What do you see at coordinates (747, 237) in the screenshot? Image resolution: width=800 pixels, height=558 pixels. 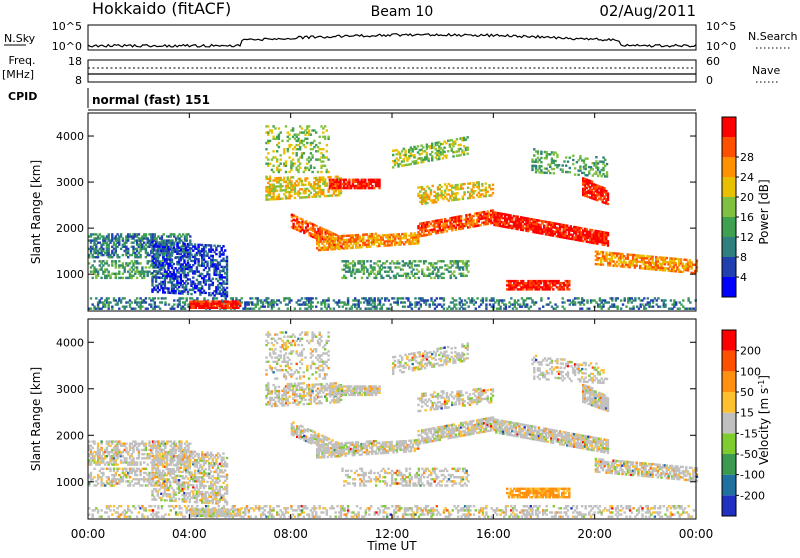 I see `power-colorbar-tick-label: 12` at bounding box center [747, 237].